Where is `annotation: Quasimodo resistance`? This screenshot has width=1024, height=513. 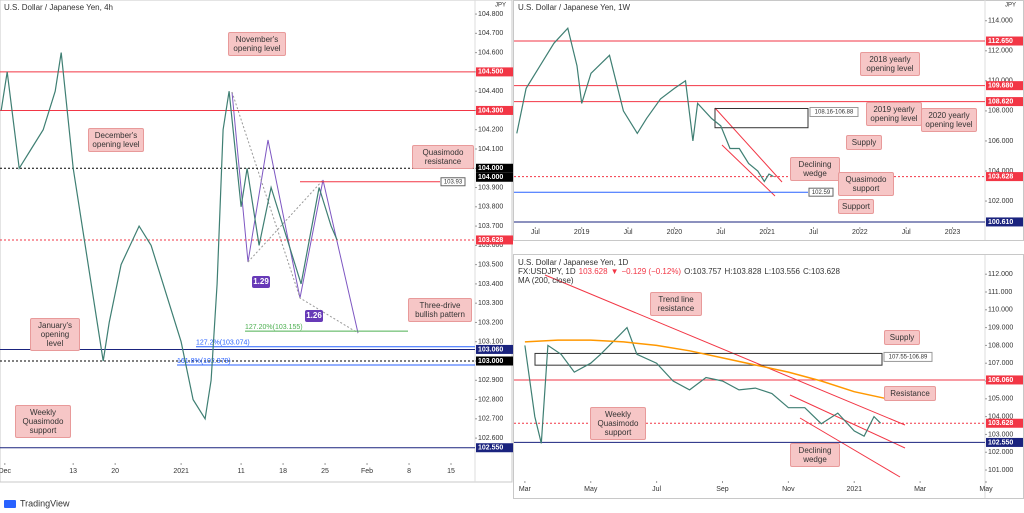 annotation: Quasimodo resistance is located at coordinates (443, 157).